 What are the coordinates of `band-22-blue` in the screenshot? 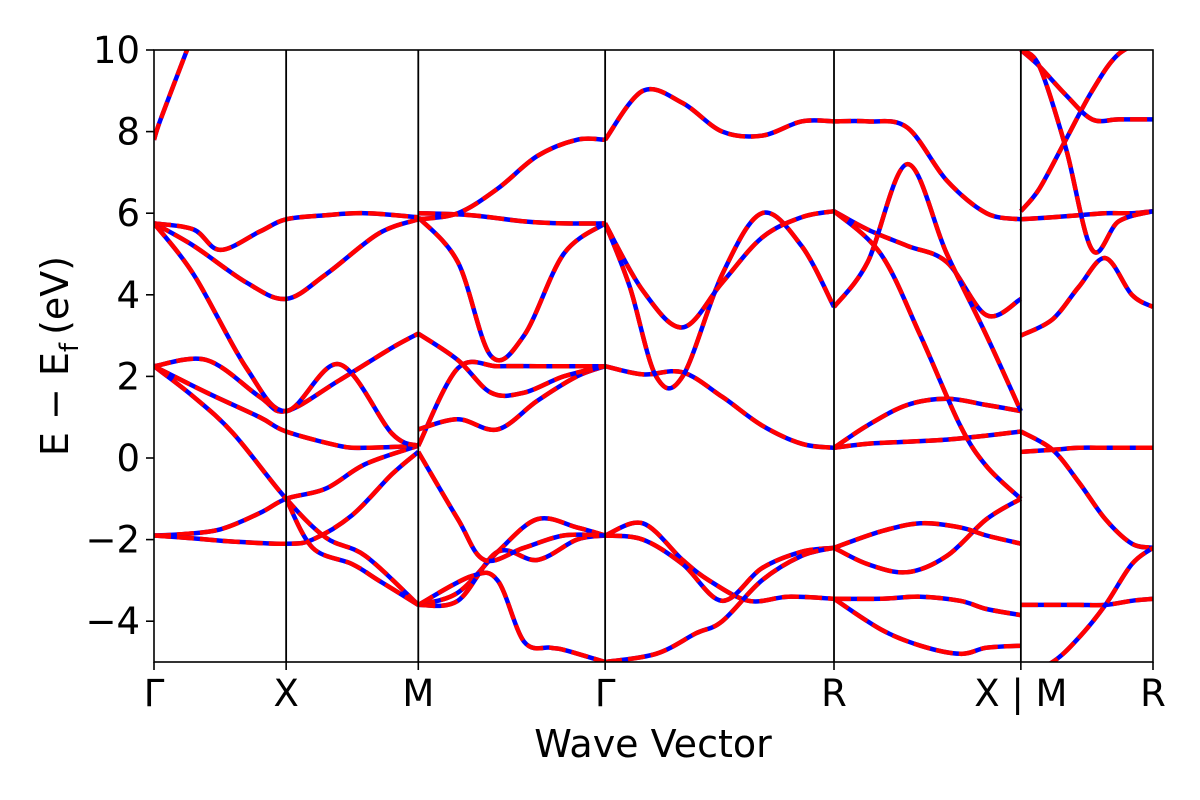 It's located at (719, 300).